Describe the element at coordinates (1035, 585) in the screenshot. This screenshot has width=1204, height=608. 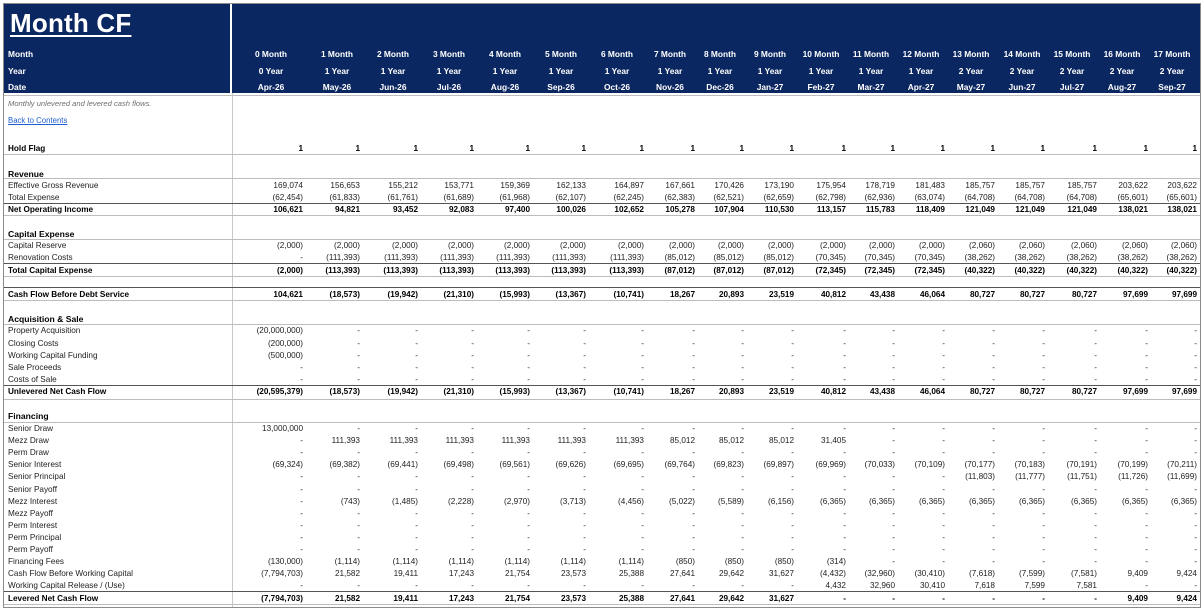
I see `table-cell: 7,599` at that location.